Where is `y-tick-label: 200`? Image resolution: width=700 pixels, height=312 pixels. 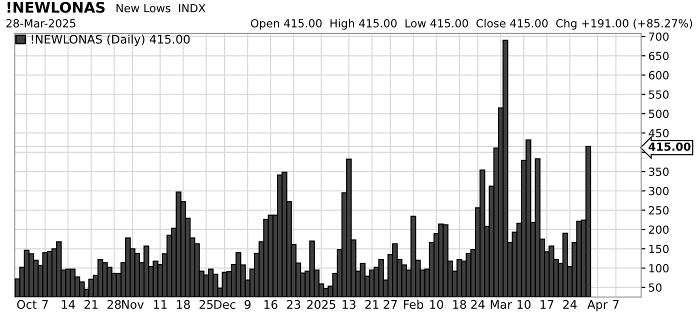
y-tick-label: 200 is located at coordinates (658, 229).